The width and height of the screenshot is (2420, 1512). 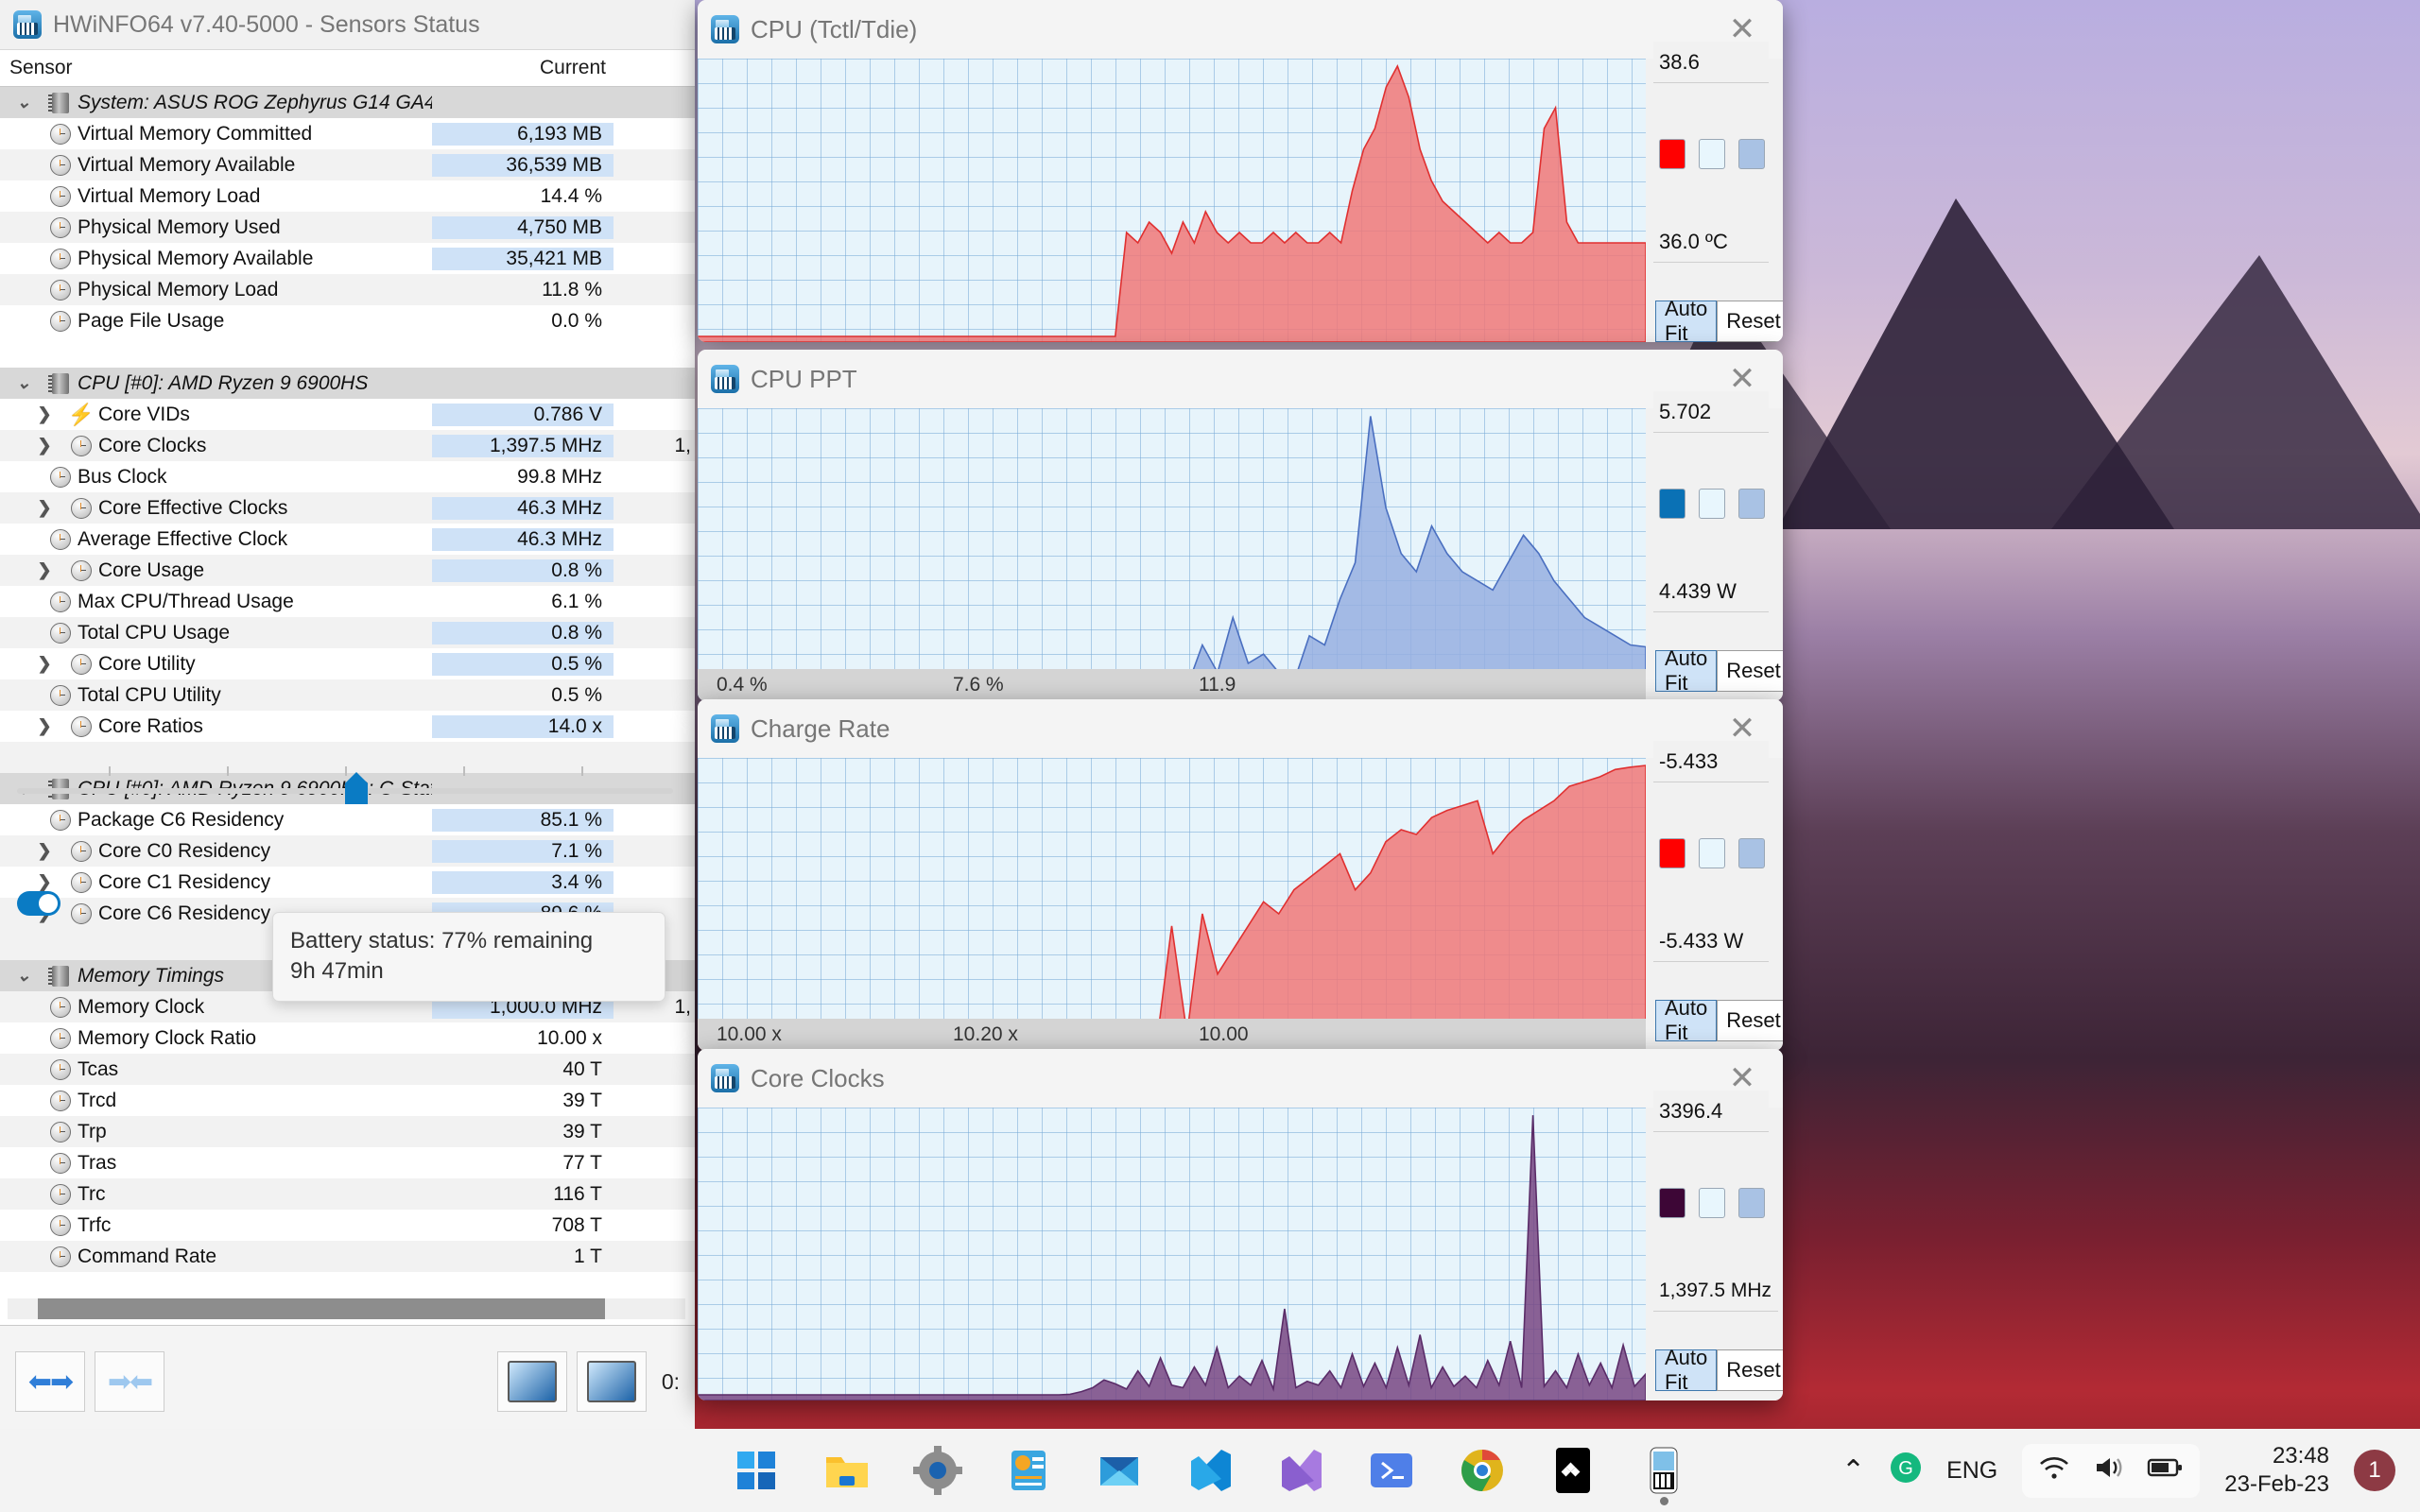 What do you see at coordinates (1240, 728) in the screenshot?
I see `graph-titlebar: Charge Rate ✕` at bounding box center [1240, 728].